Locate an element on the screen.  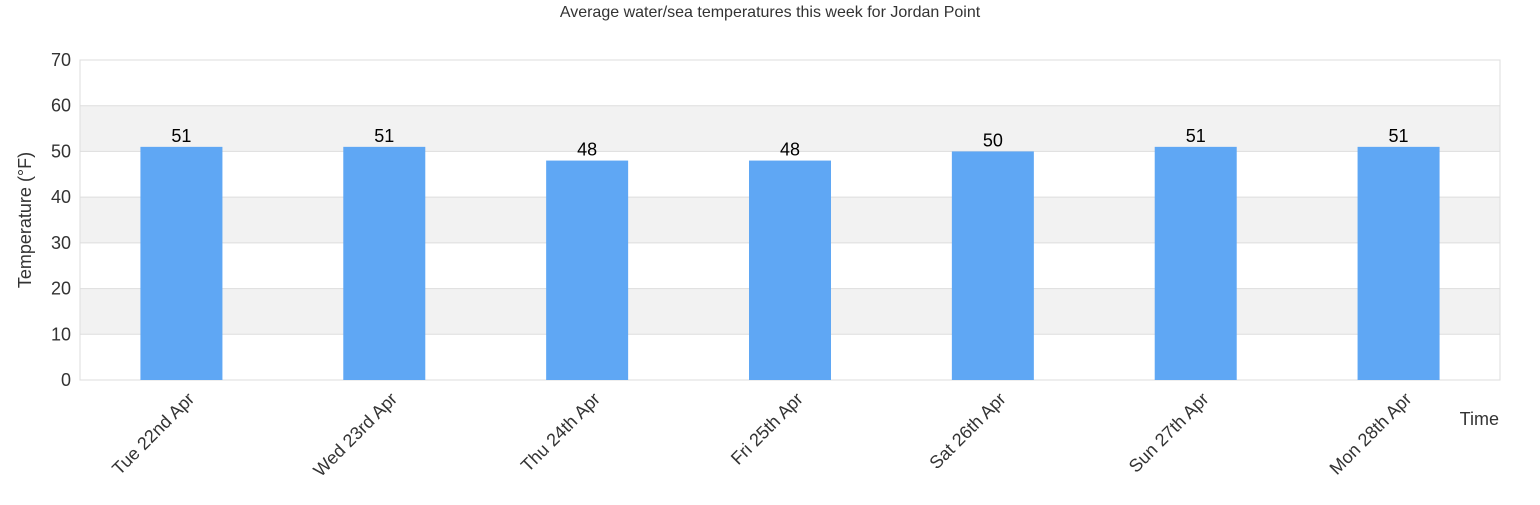
y-tick-label: 50 is located at coordinates (61, 151).